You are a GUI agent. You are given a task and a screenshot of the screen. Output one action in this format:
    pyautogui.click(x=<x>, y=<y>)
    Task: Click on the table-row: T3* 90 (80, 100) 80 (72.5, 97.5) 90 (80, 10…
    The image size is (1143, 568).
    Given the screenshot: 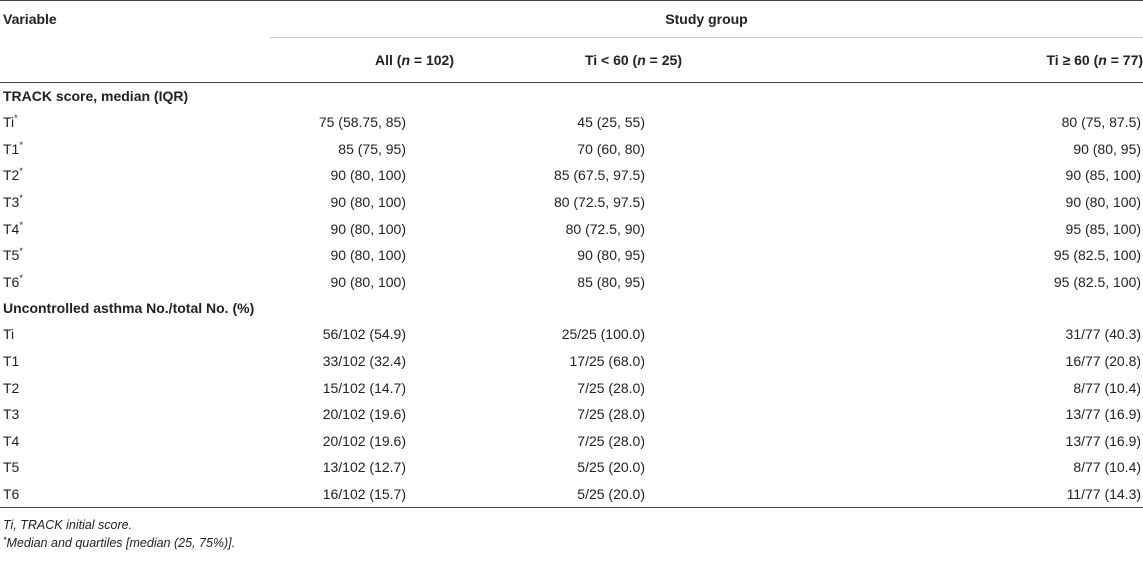 What is the action you would take?
    pyautogui.click(x=571, y=202)
    